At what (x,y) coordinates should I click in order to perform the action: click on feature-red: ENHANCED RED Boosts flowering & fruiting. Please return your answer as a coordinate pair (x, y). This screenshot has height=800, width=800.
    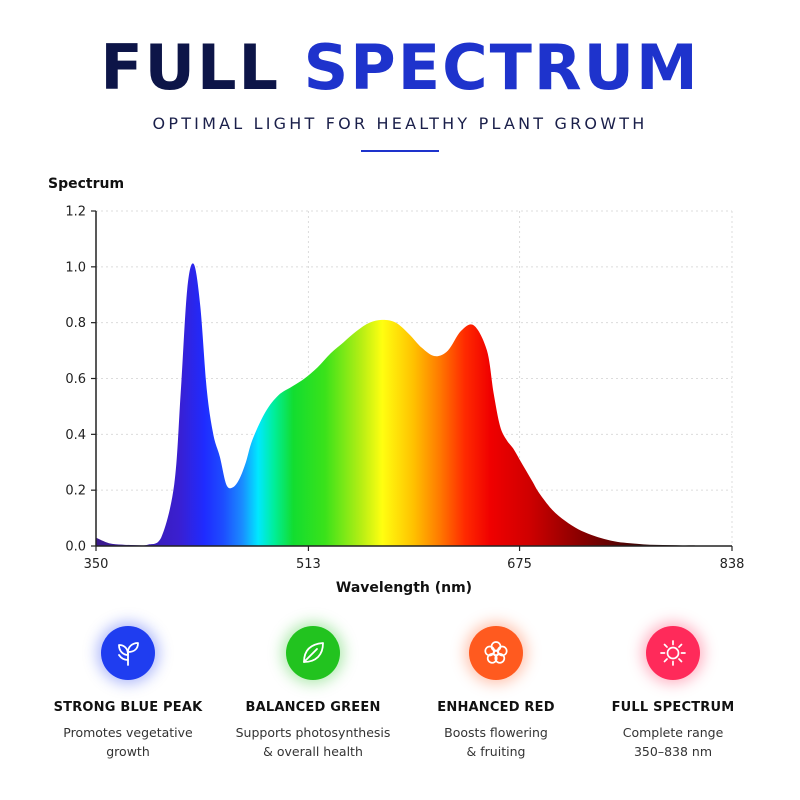
    Looking at the image, I should click on (496, 691).